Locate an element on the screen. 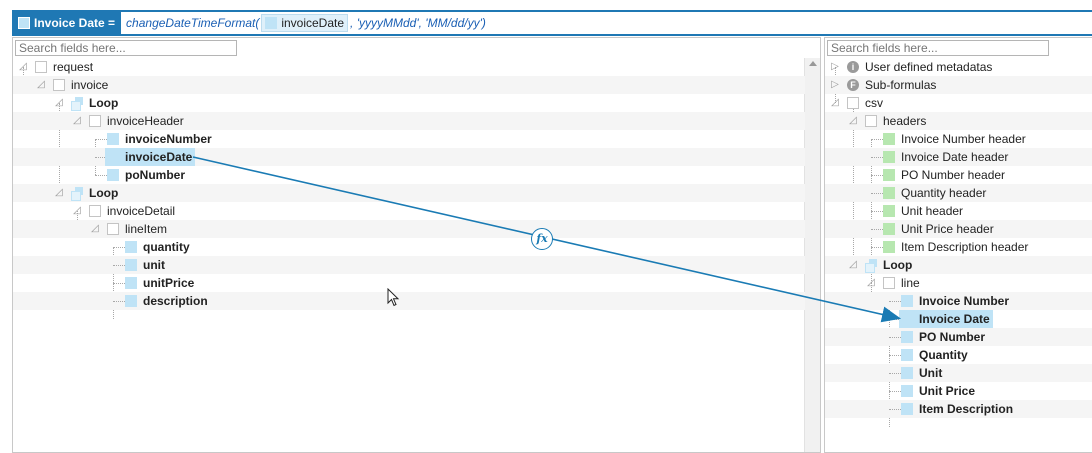 This screenshot has width=1092, height=453. tree-row: PO Number header is located at coordinates (958, 175).